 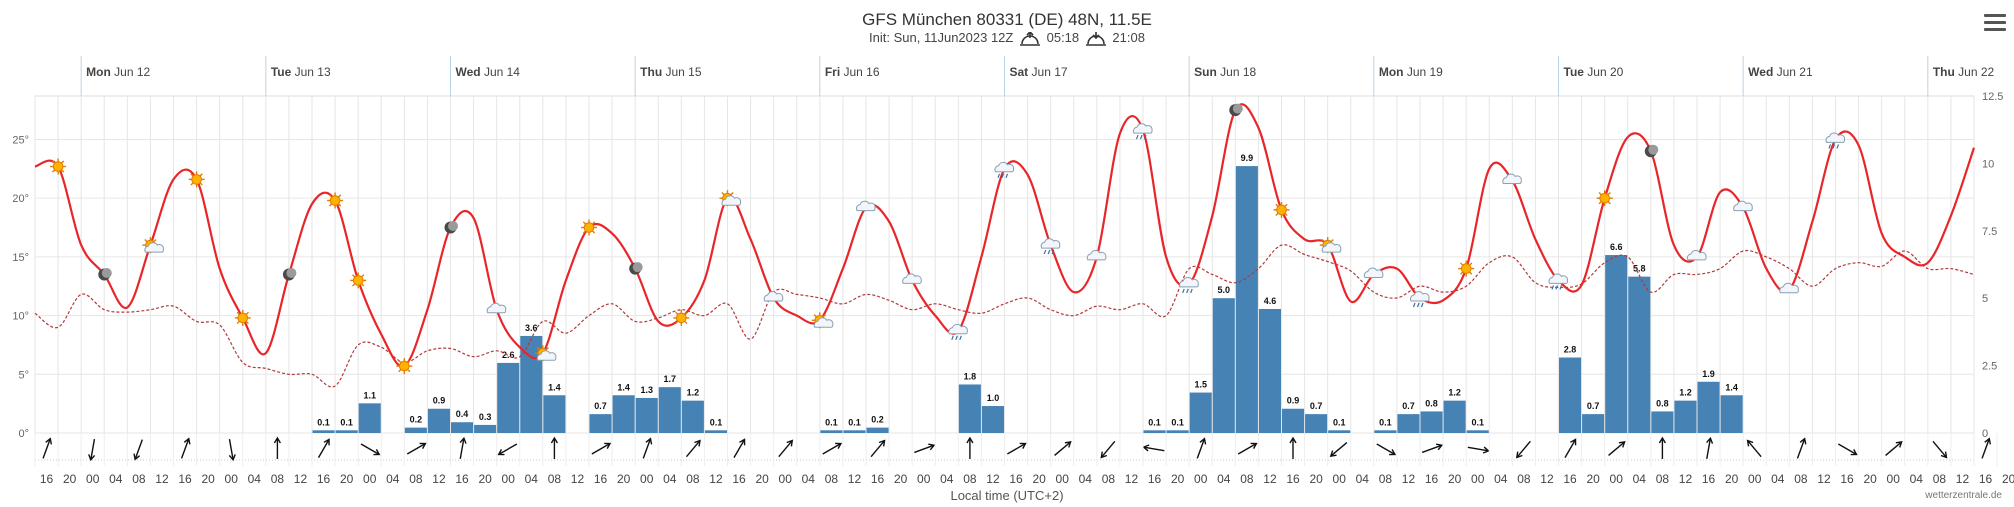 I want to click on y-right-tick-label: 5, so click(x=1985, y=299).